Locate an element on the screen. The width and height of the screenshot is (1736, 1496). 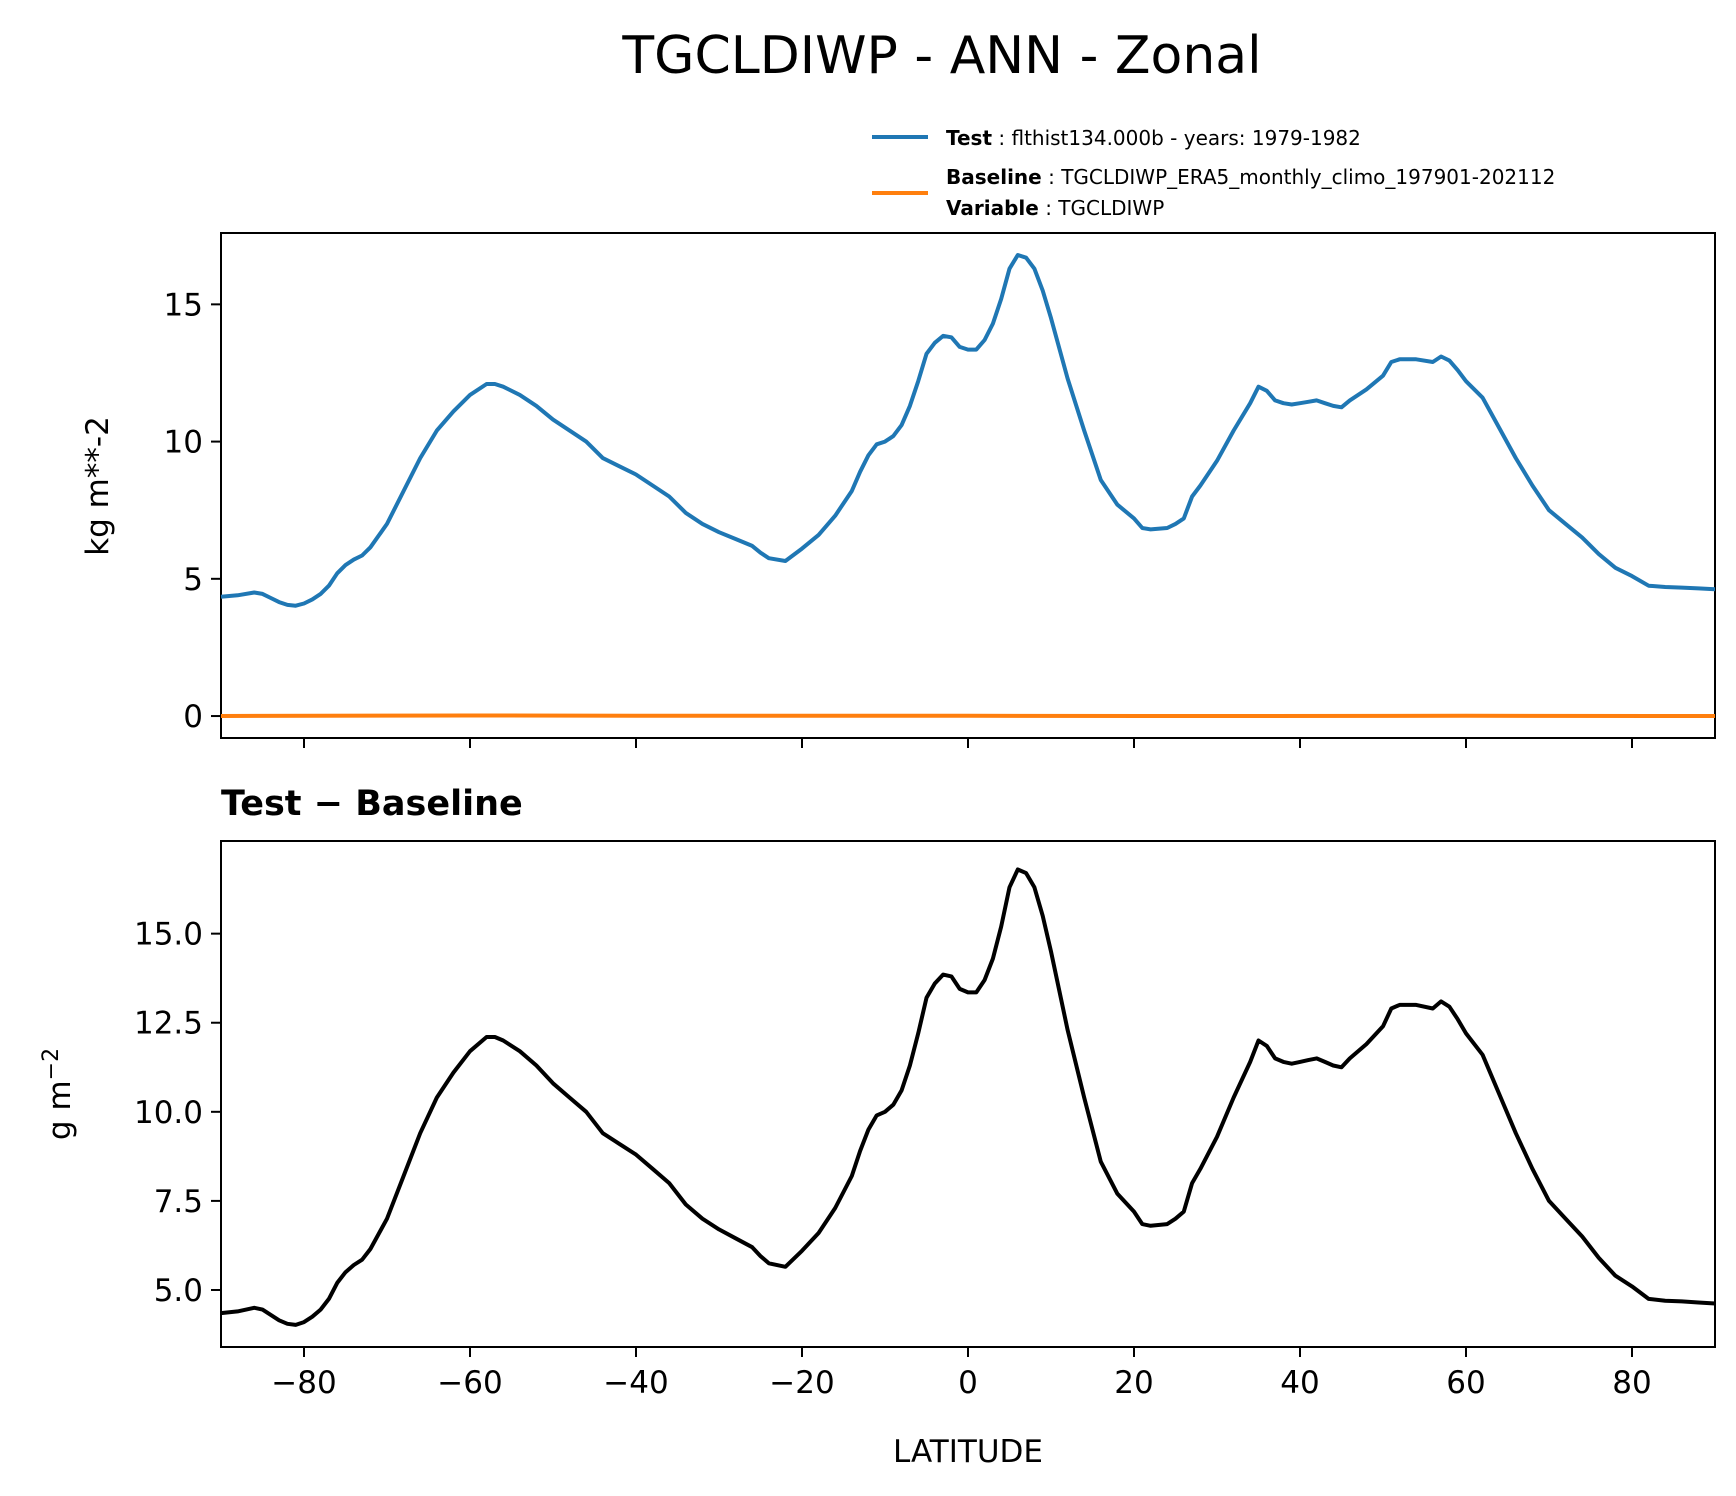
x-axis-label: LATITUDE is located at coordinates (968, 1452).